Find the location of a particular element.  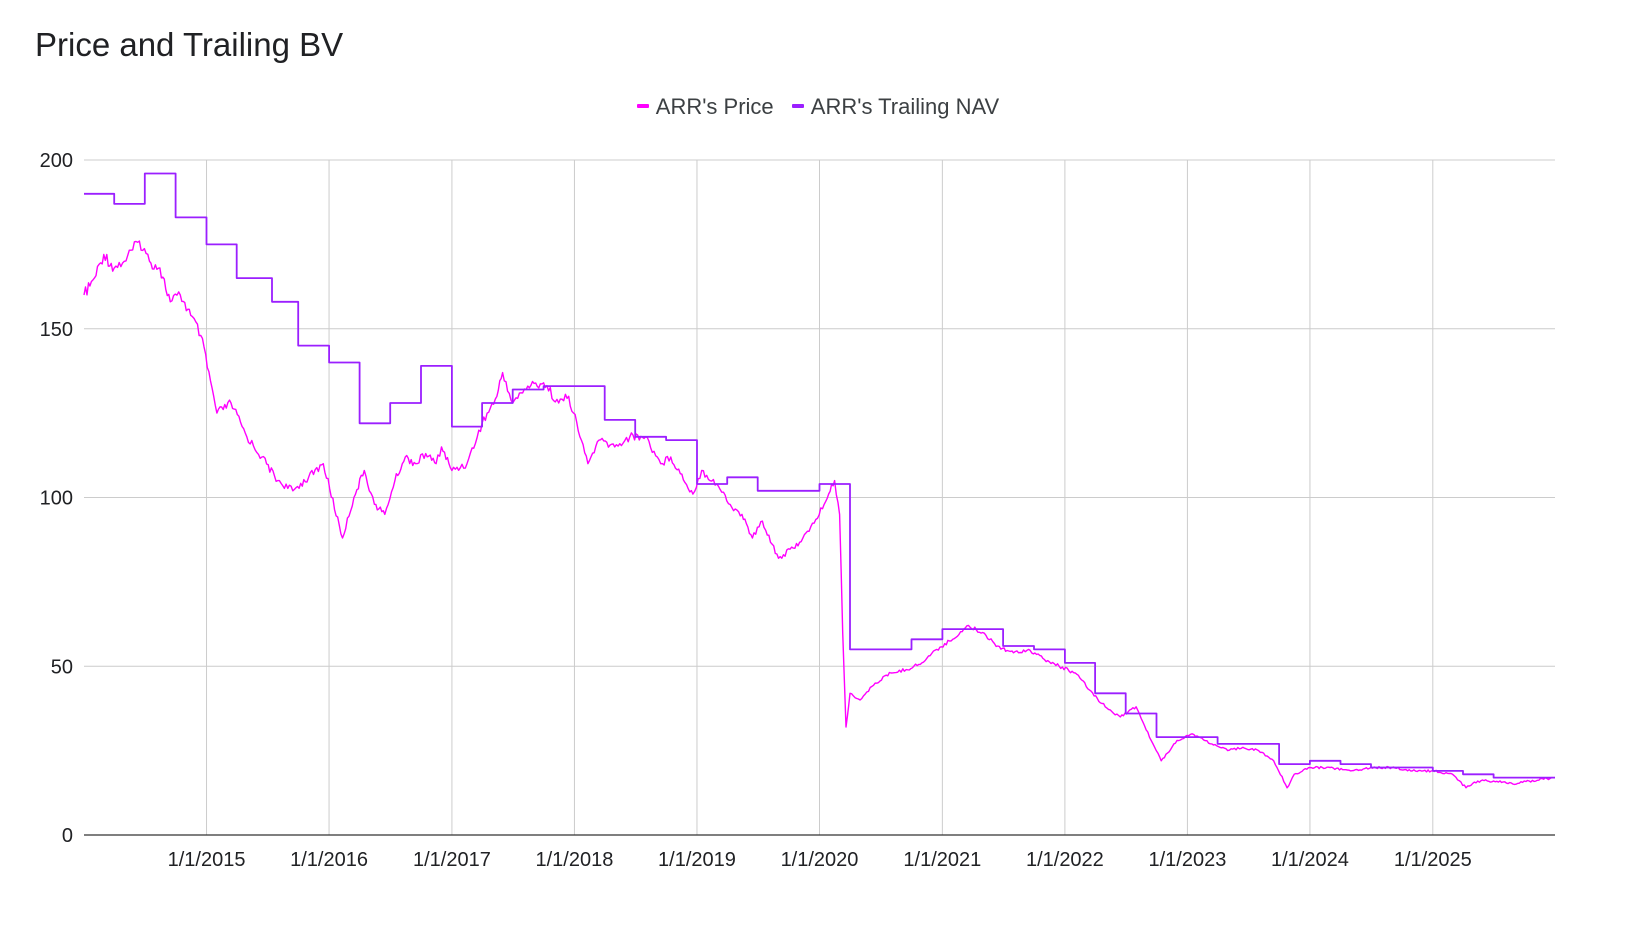

x-tick-label: 1/1/2023 is located at coordinates (1187, 860).